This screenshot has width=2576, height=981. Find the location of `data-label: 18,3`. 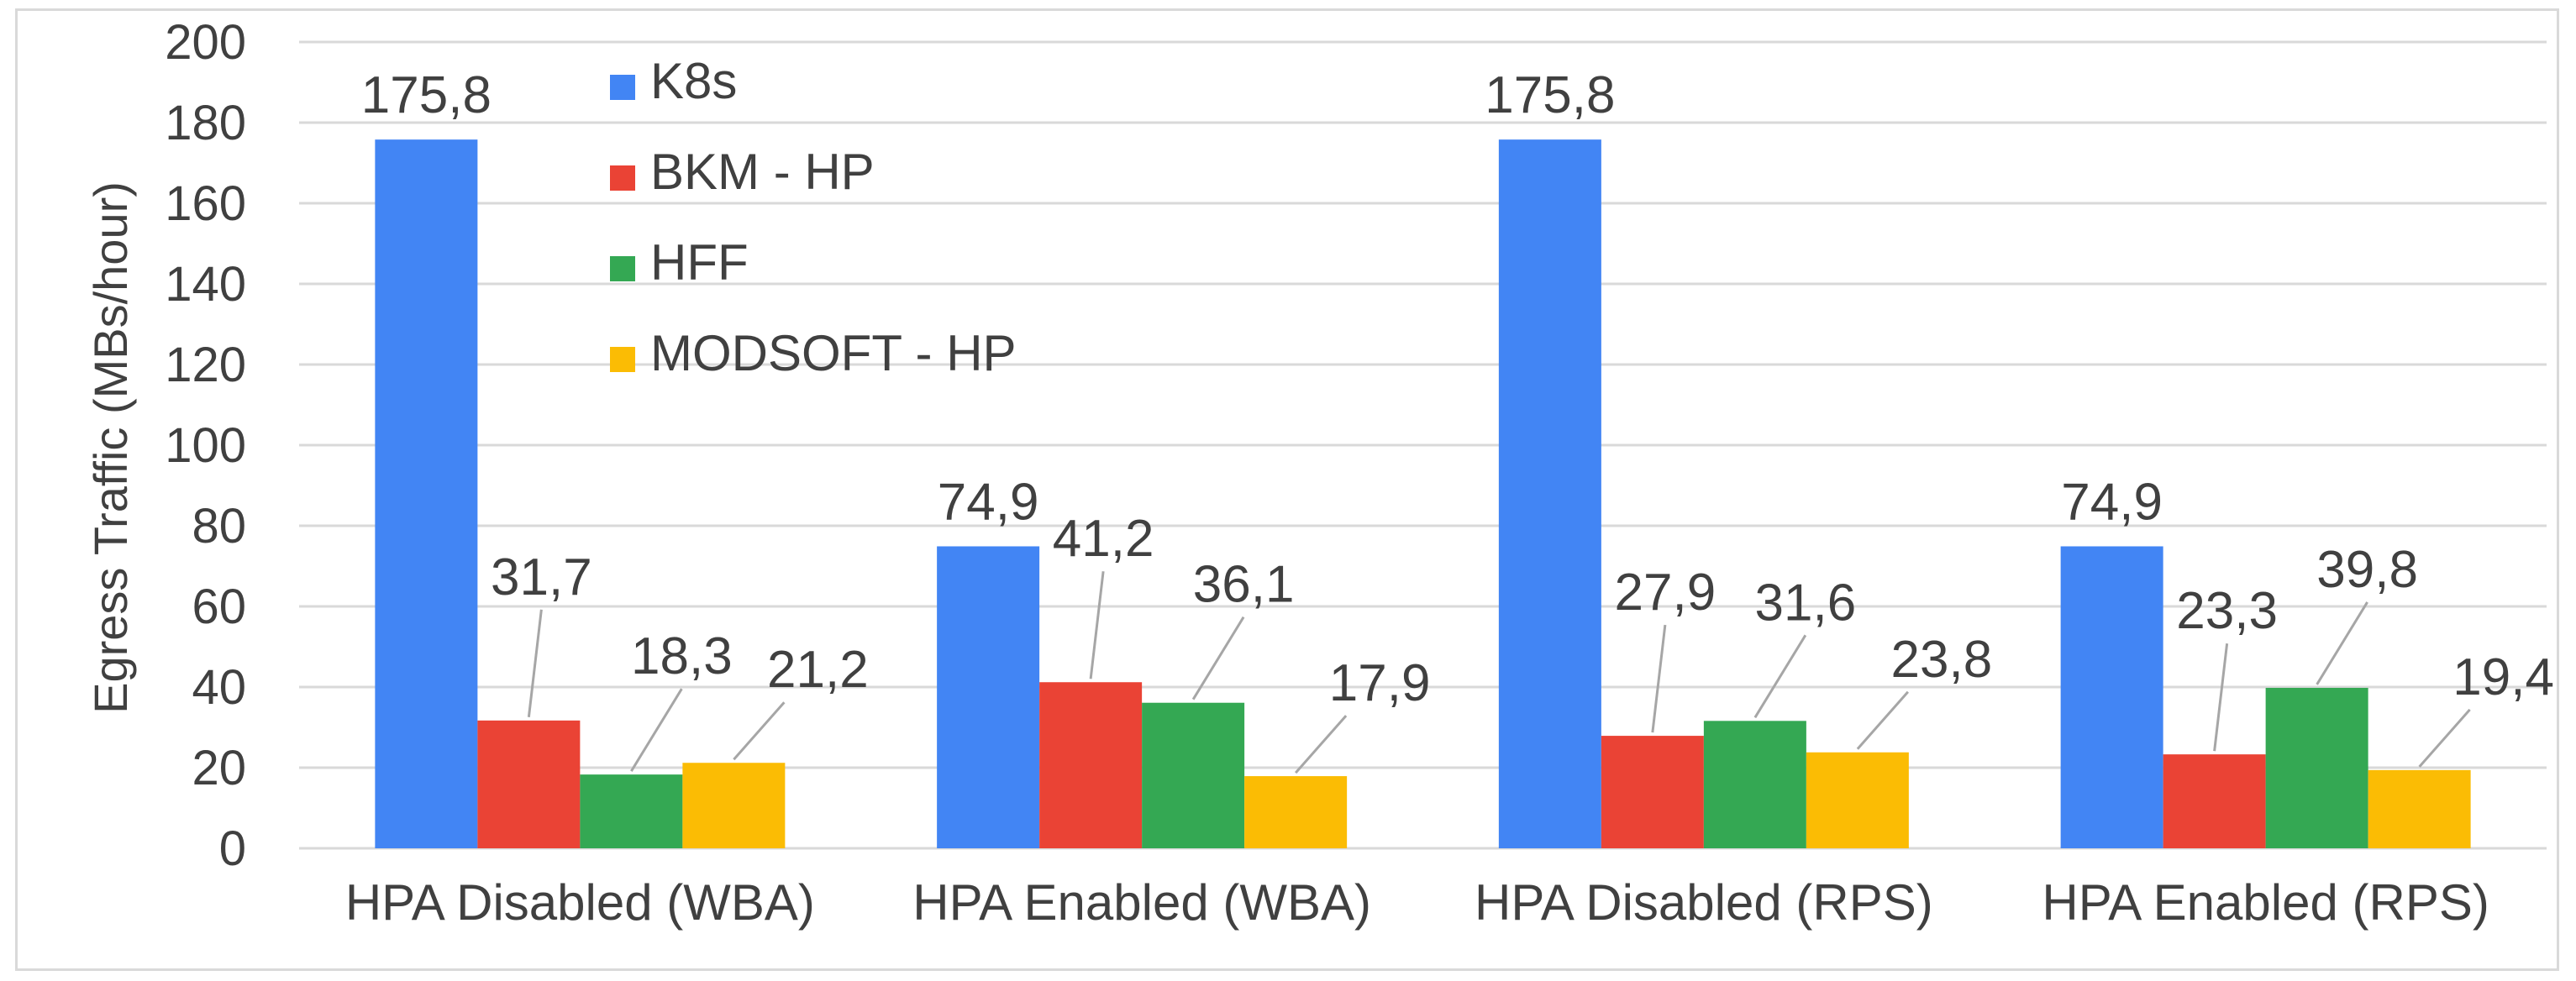

data-label: 18,3 is located at coordinates (682, 656).